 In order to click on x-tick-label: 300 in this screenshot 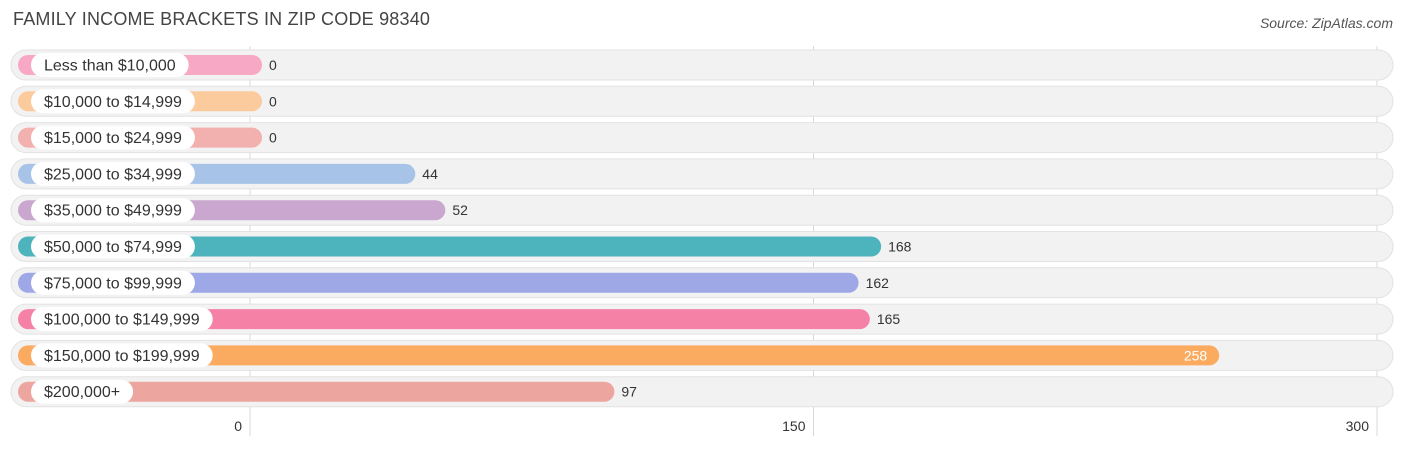, I will do `click(1358, 426)`.